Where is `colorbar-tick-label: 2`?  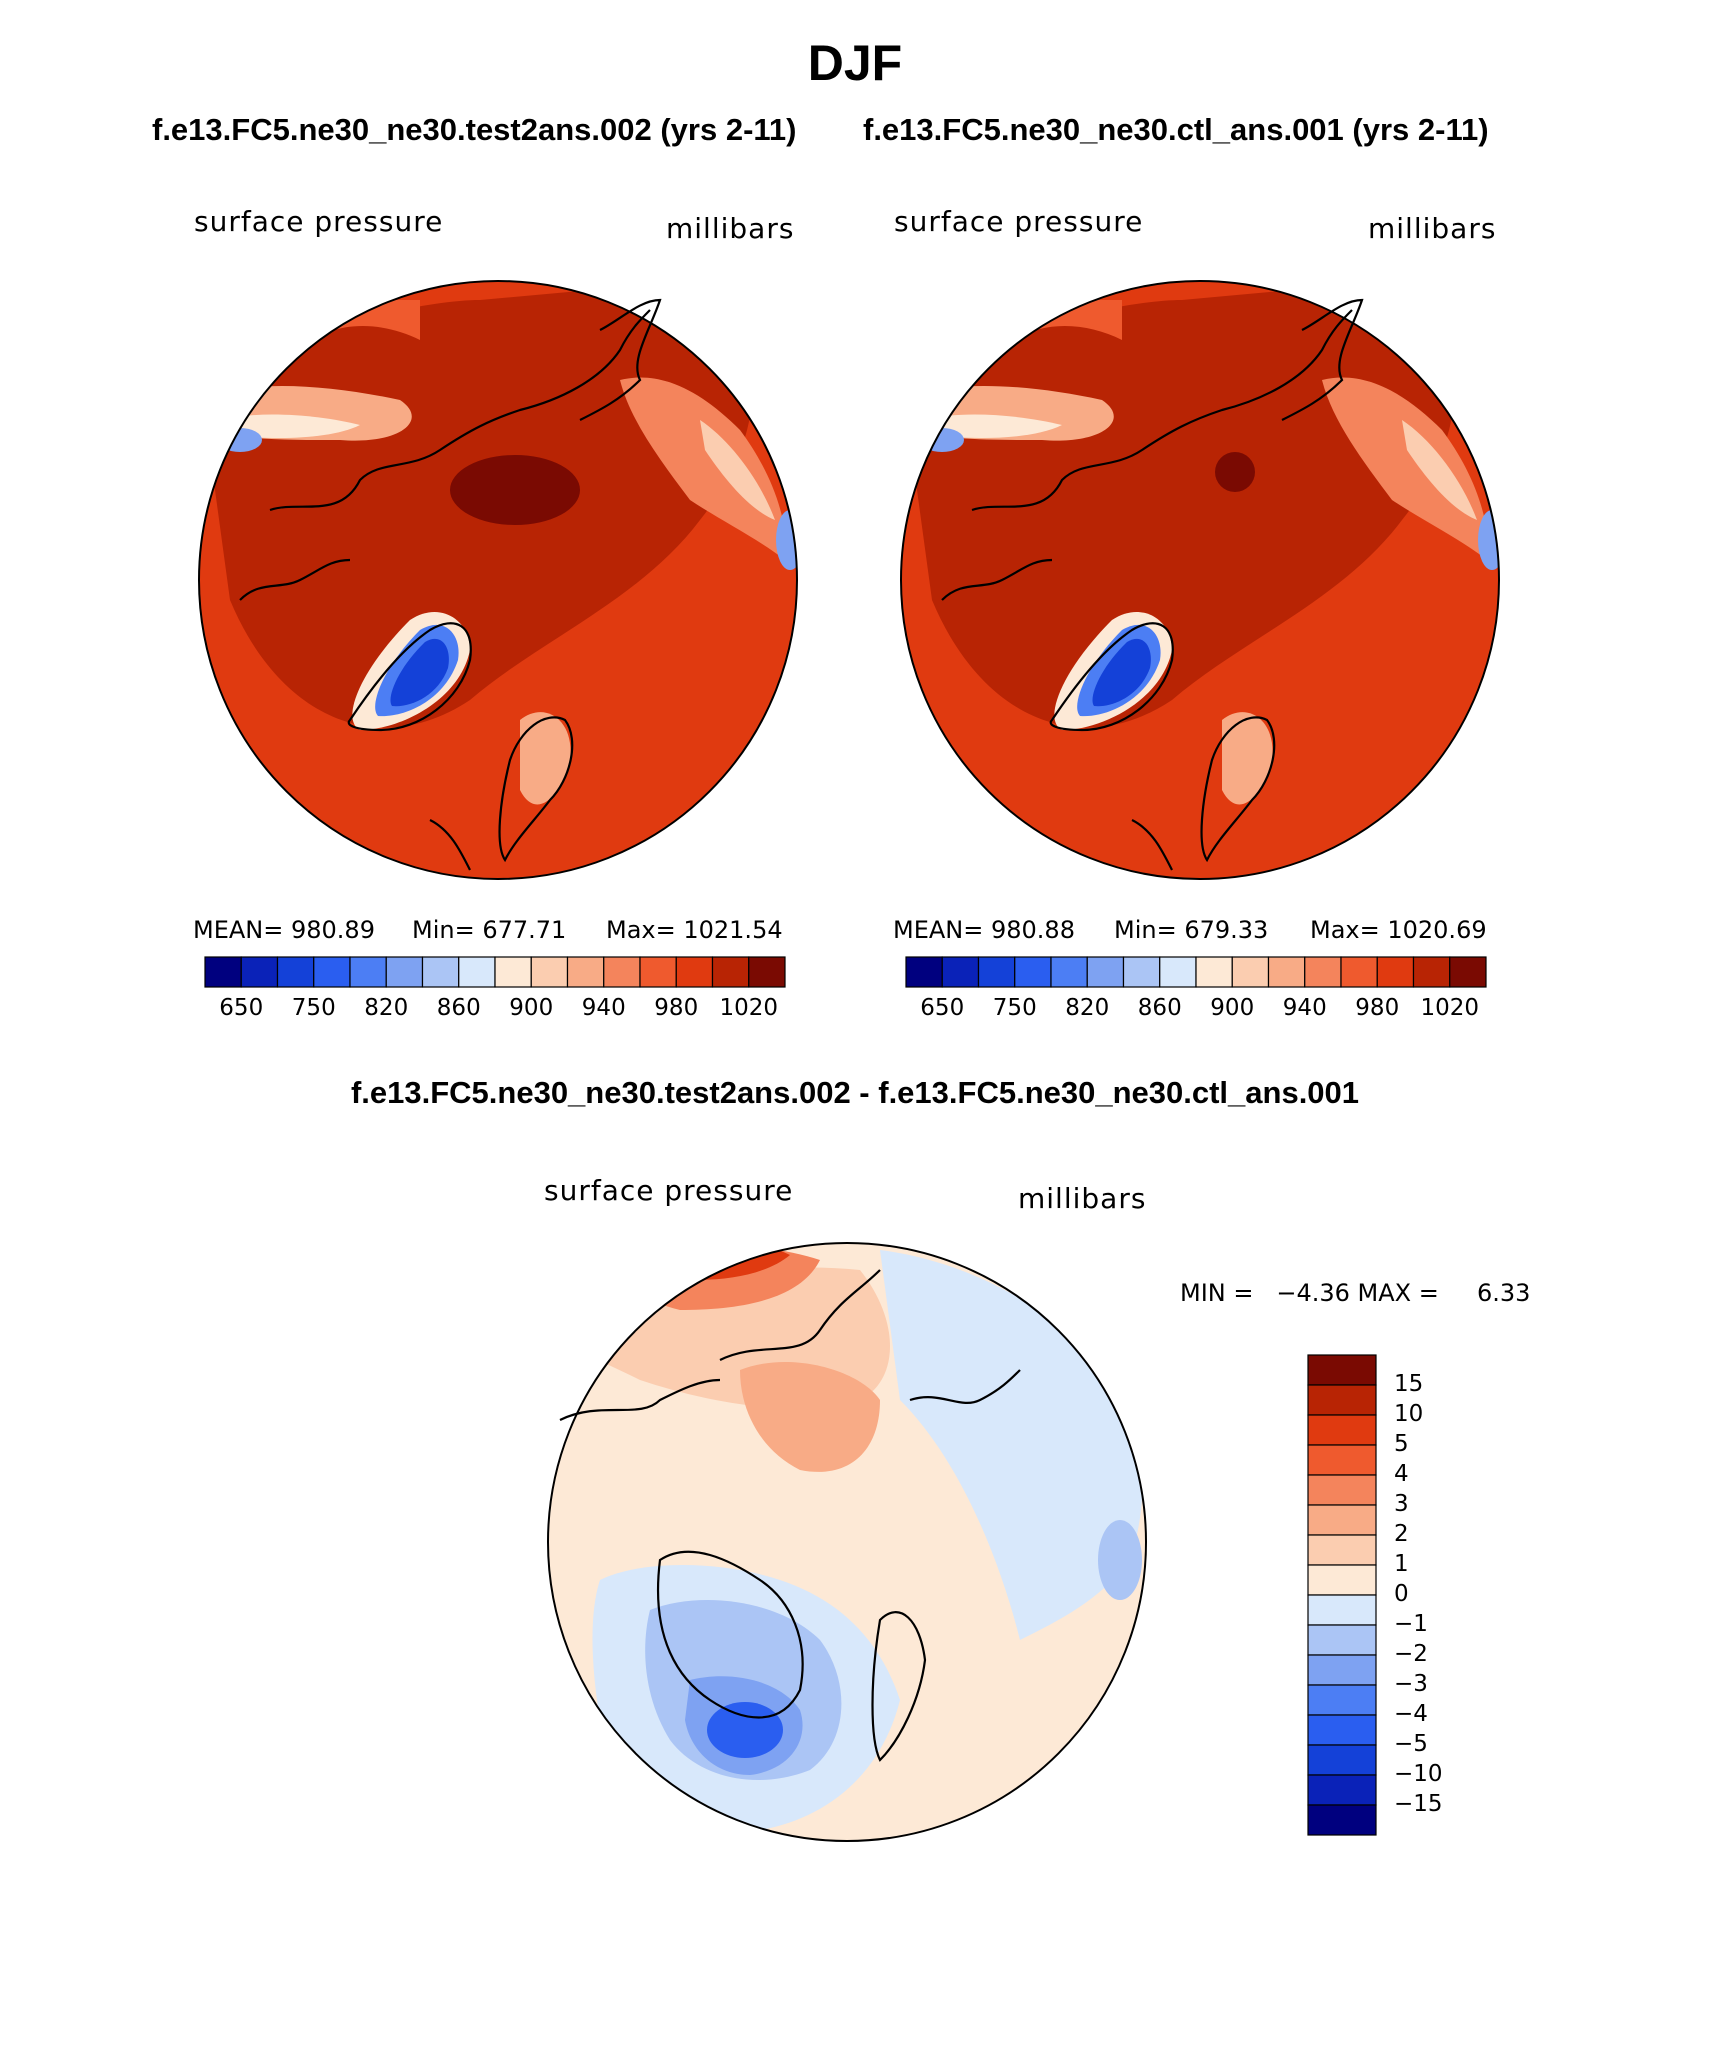
colorbar-tick-label: 2 is located at coordinates (1401, 1534).